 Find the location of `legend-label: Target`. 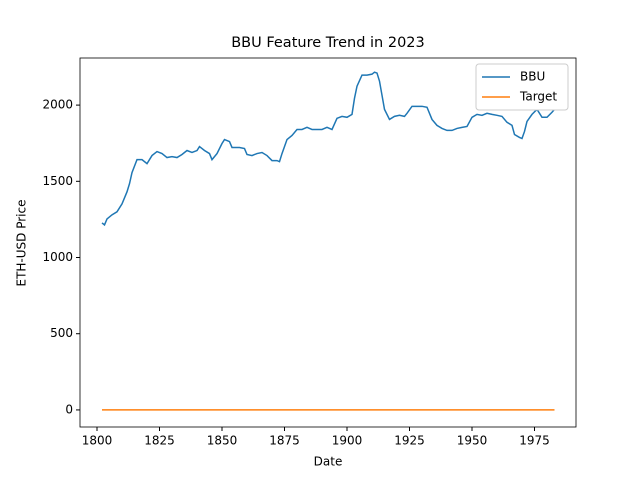

legend-label: Target is located at coordinates (538, 97).